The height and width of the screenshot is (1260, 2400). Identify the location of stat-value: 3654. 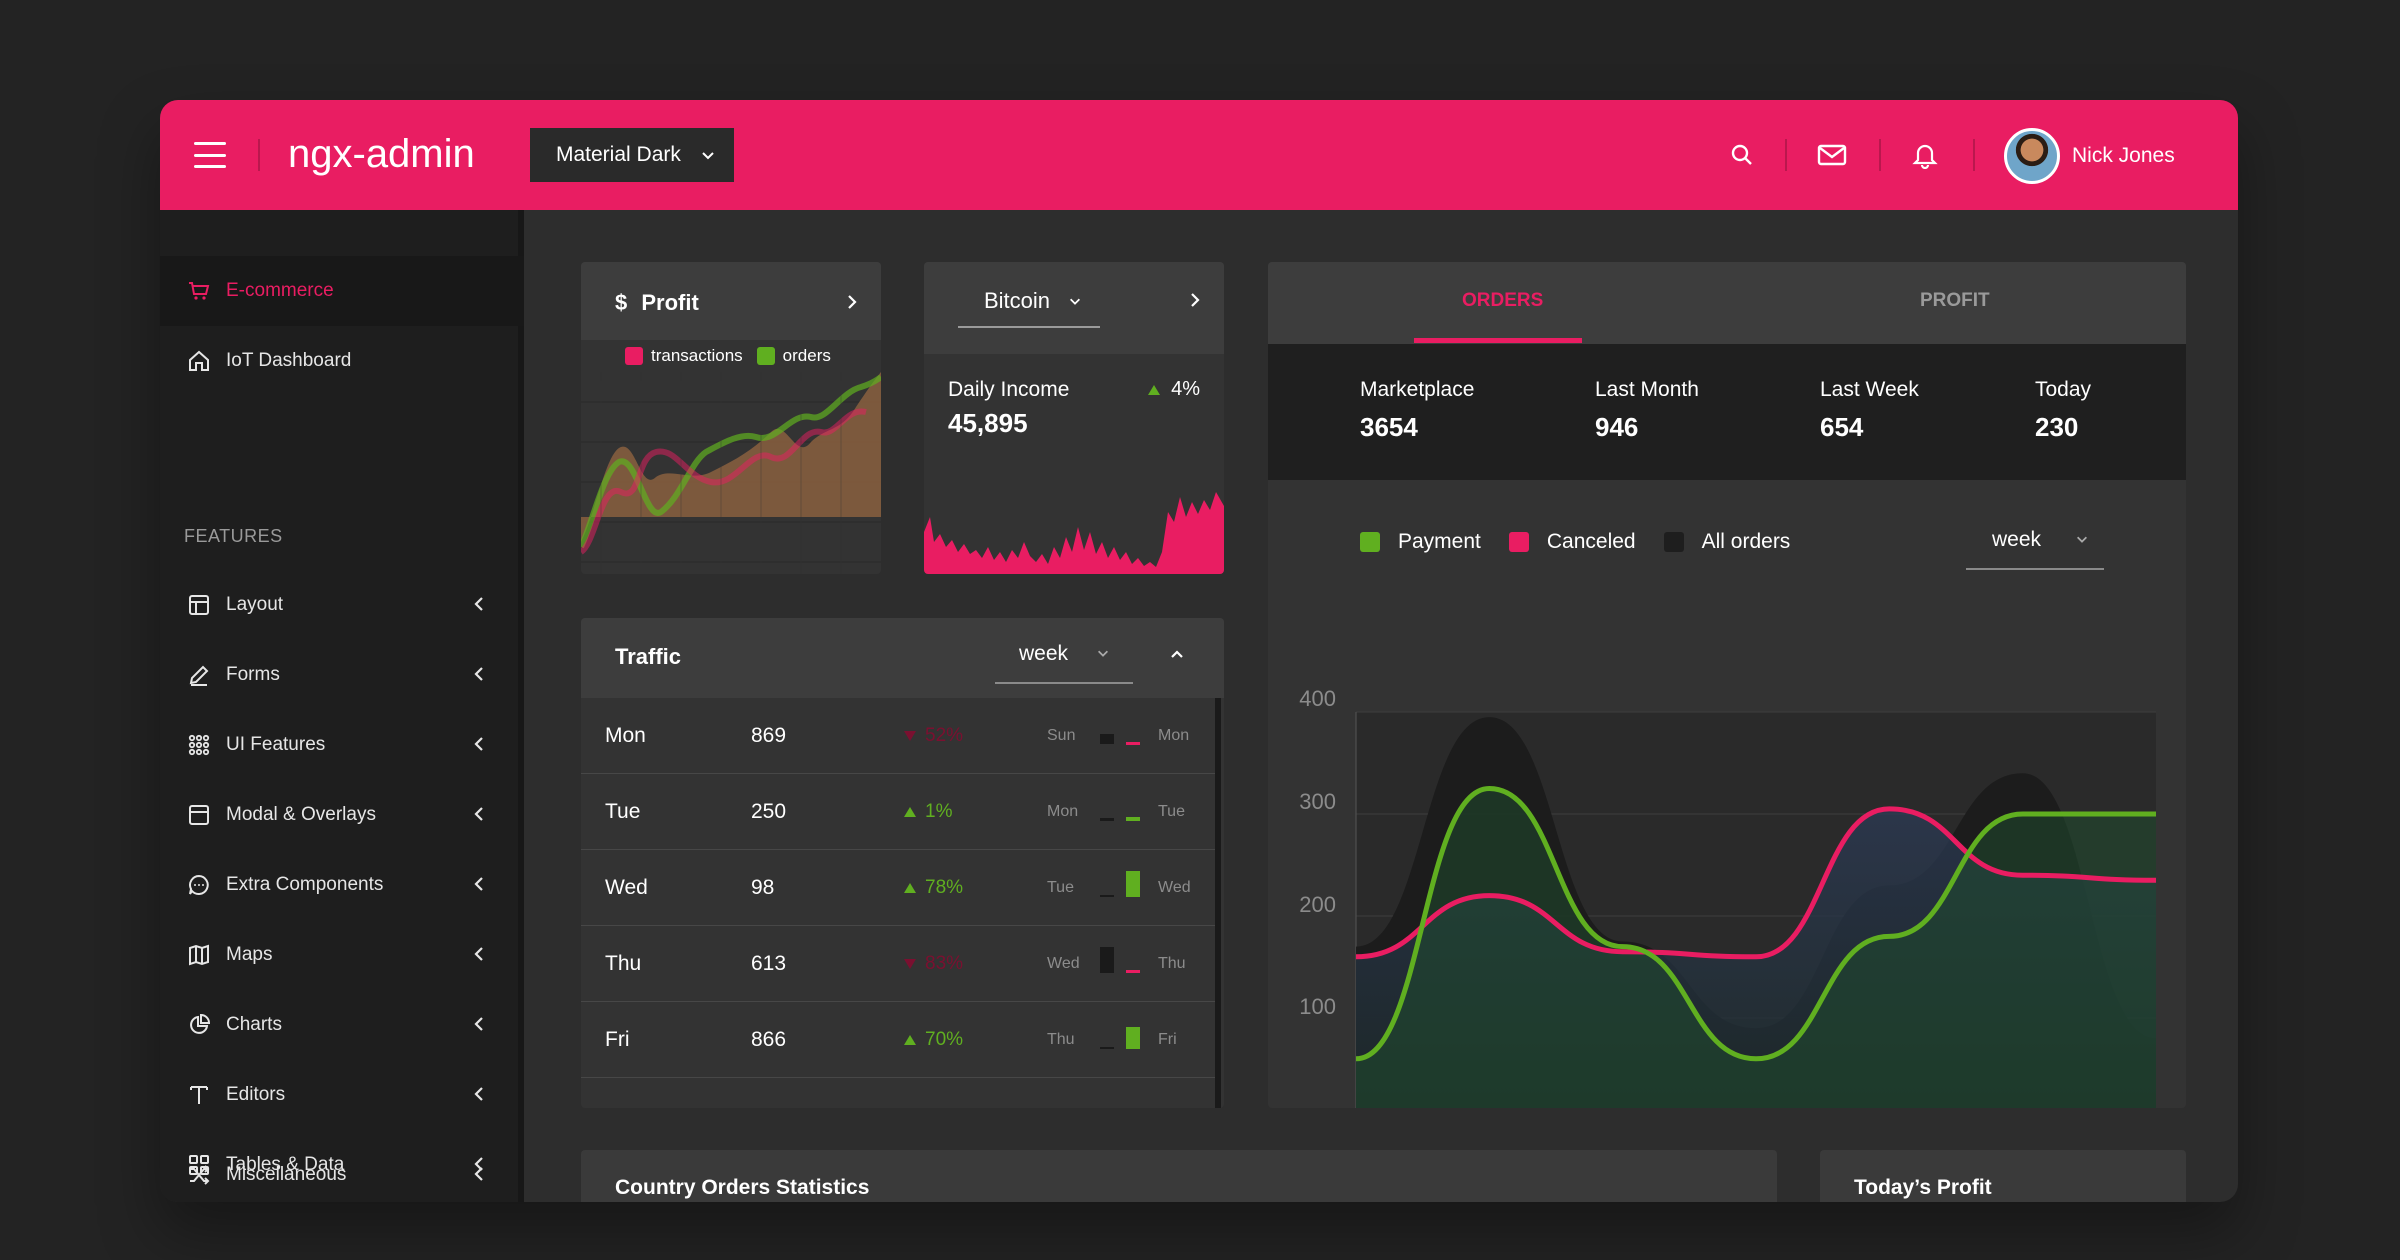
(1389, 427).